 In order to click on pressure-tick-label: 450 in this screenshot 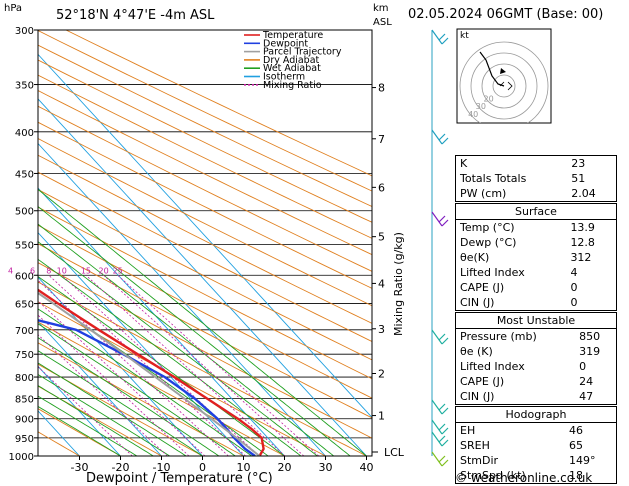, I will do `click(24, 174)`.